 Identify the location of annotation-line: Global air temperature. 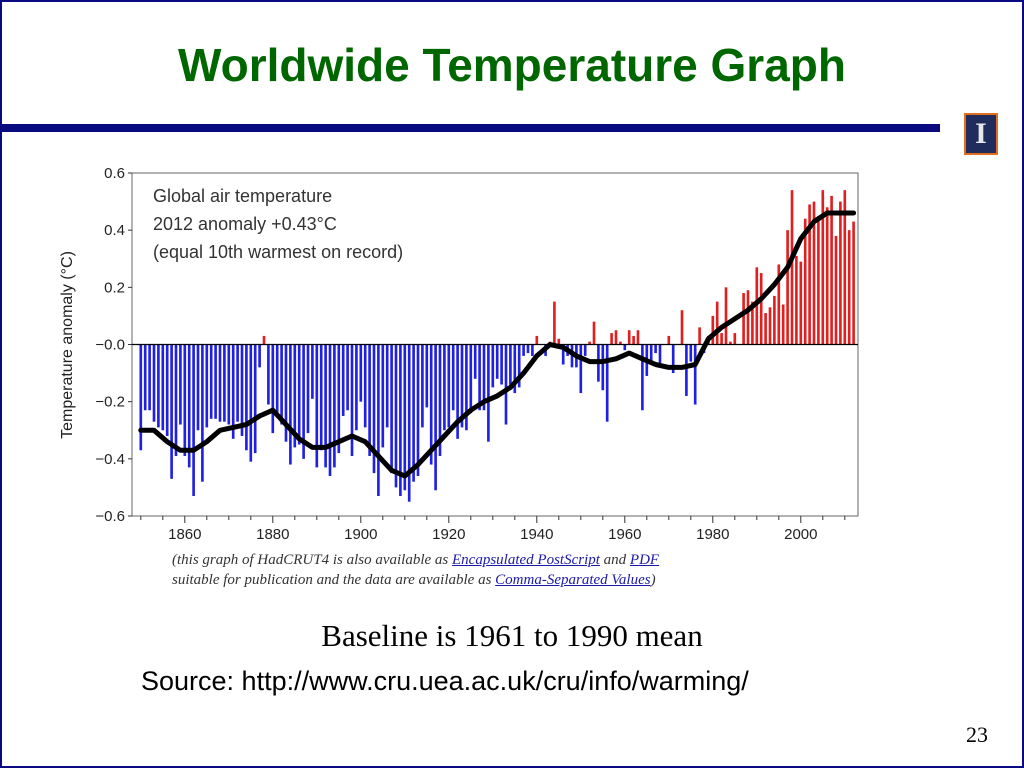
(242, 196).